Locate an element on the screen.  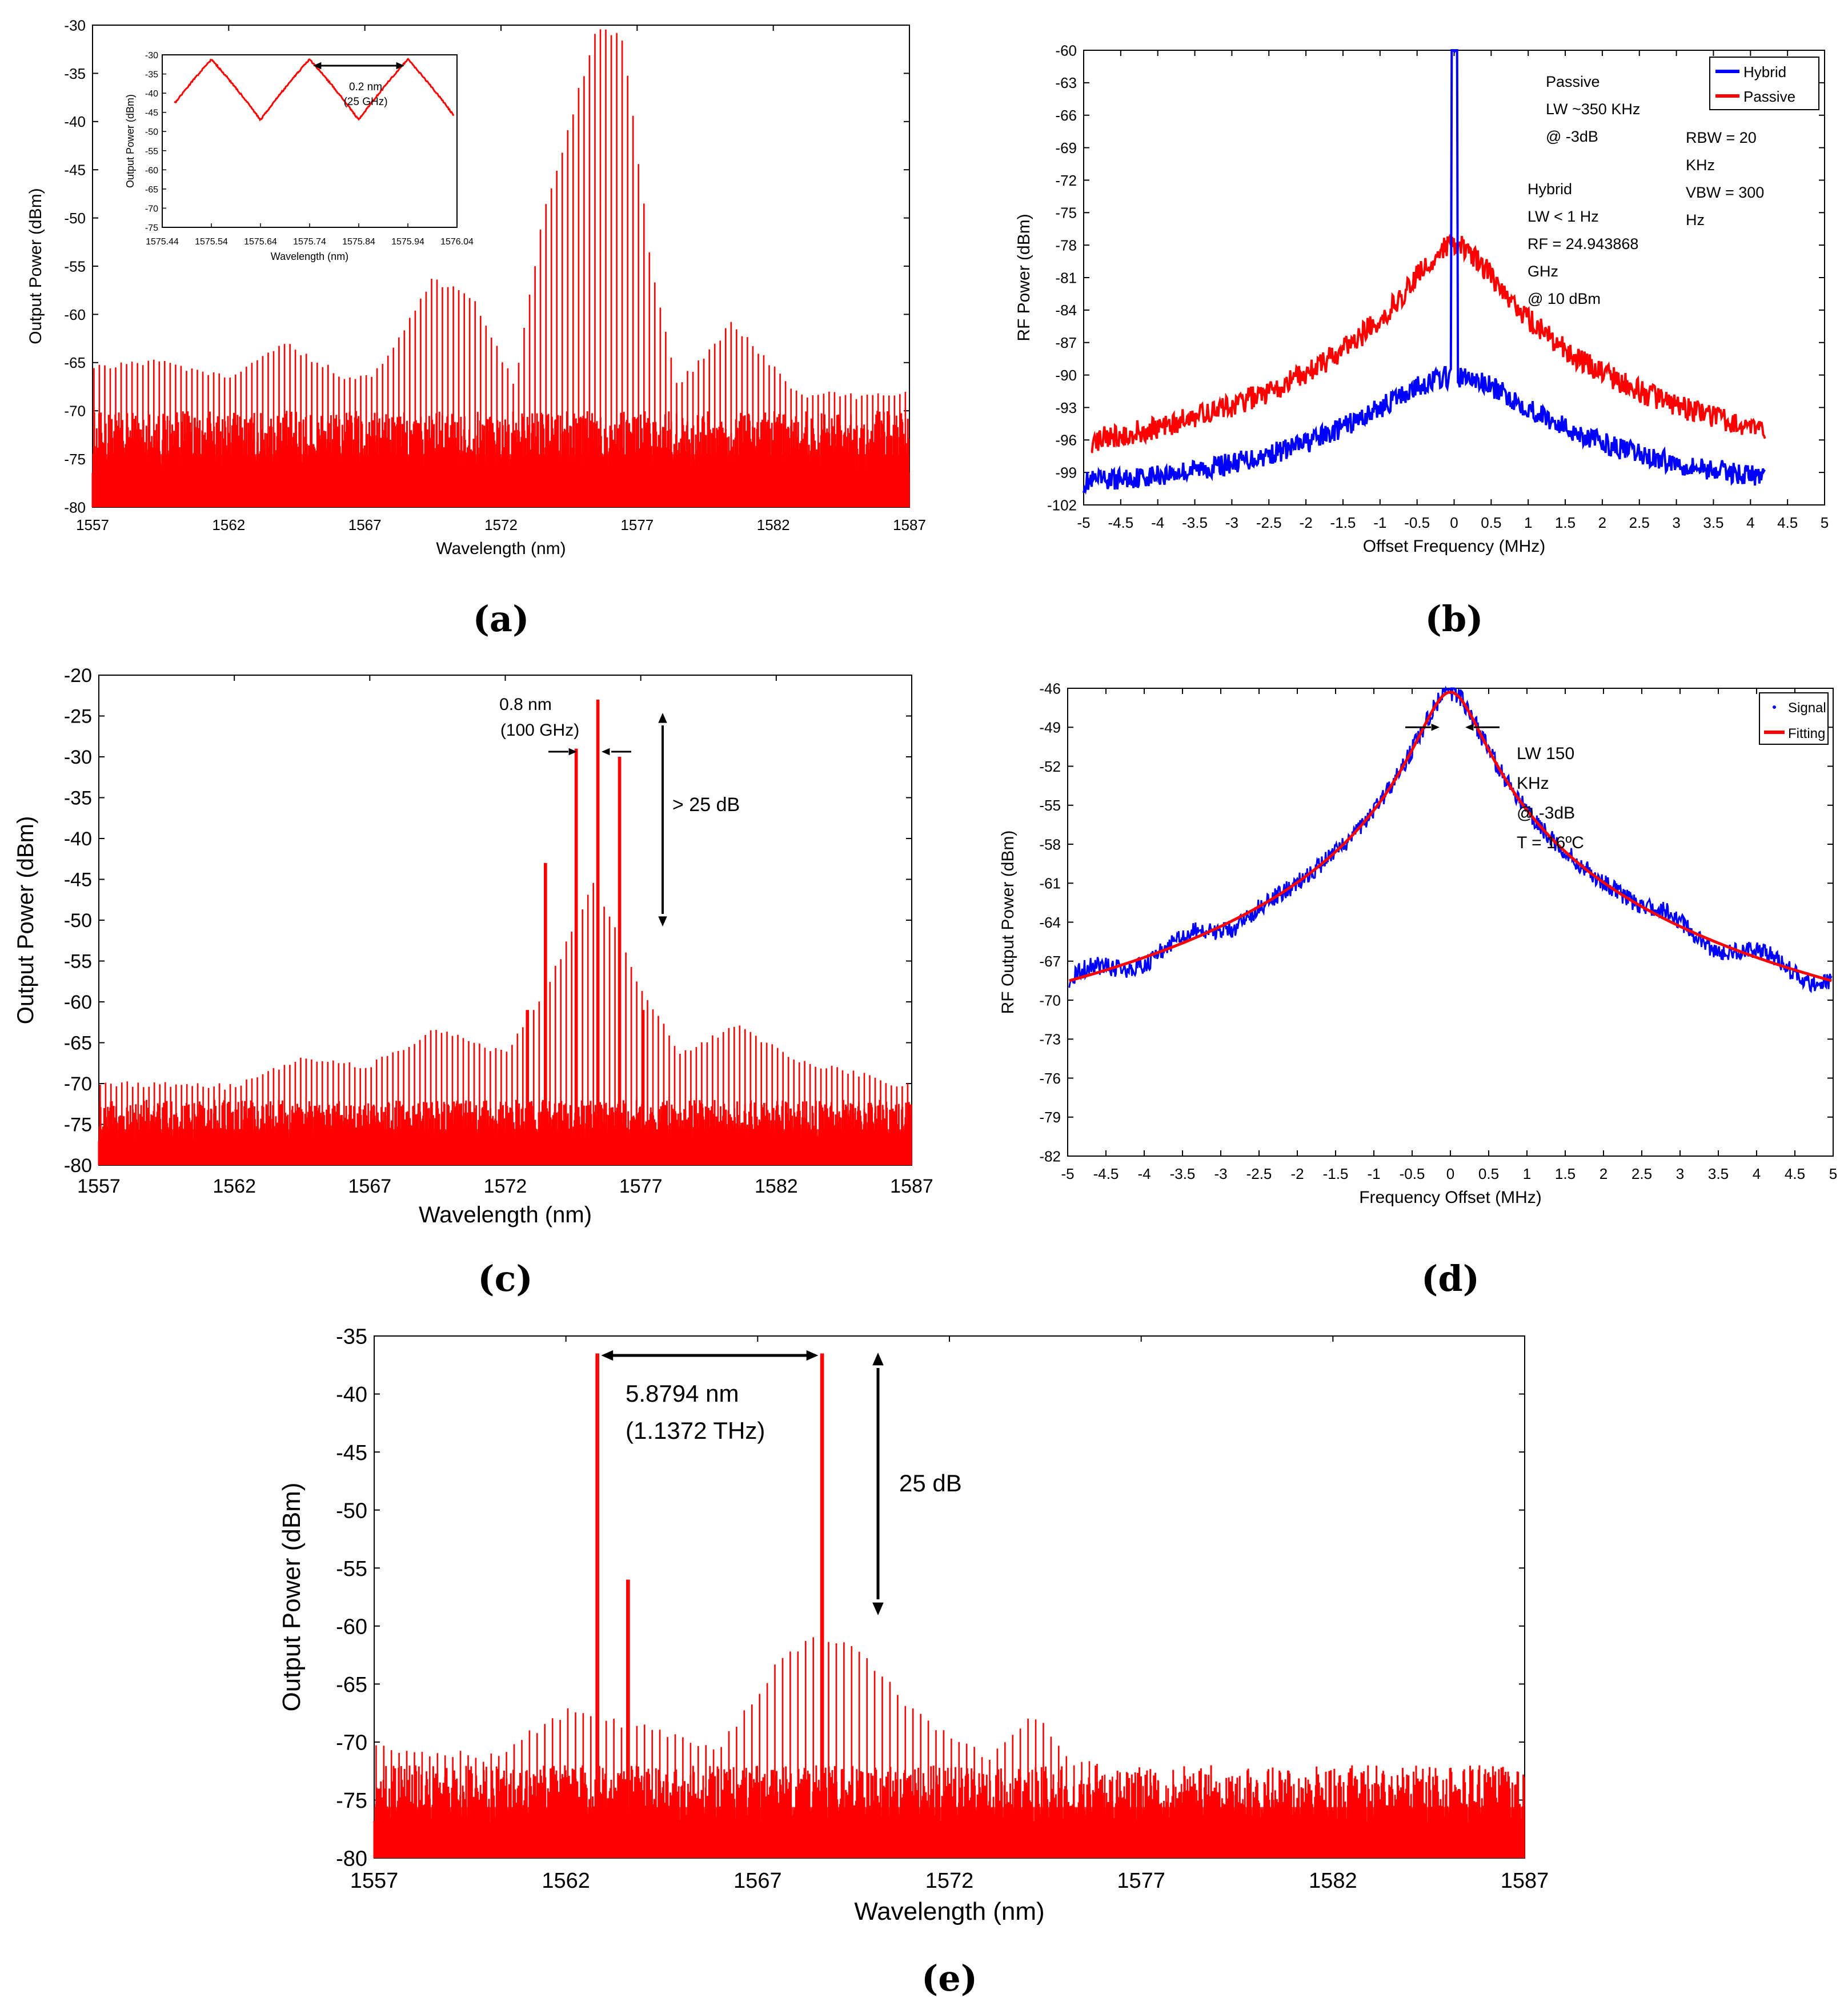
y-tick-label: -84 is located at coordinates (1066, 310).